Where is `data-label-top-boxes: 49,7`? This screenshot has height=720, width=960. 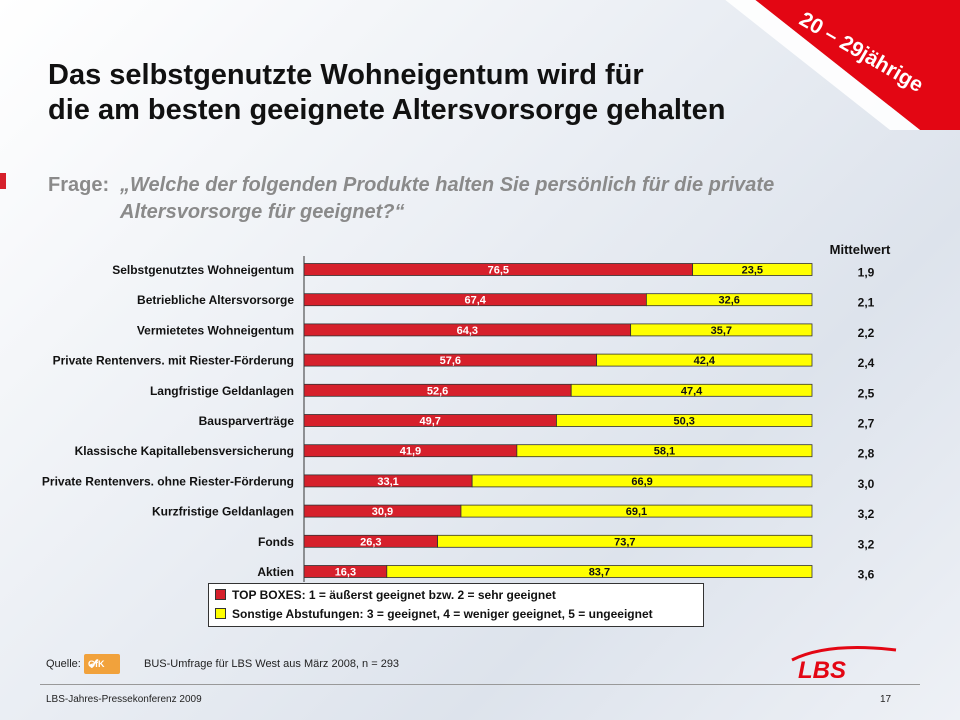 data-label-top-boxes: 49,7 is located at coordinates (430, 422).